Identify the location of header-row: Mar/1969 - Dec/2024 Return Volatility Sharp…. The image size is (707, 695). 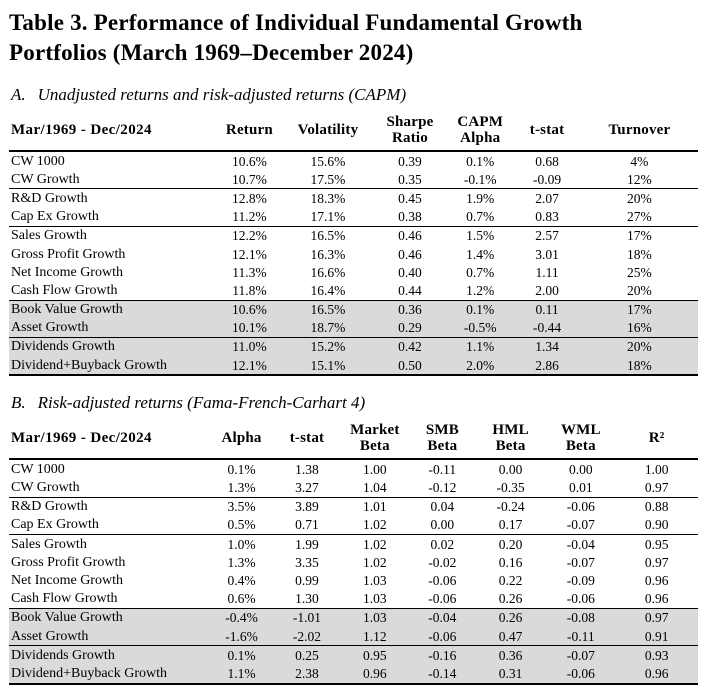
(353, 131).